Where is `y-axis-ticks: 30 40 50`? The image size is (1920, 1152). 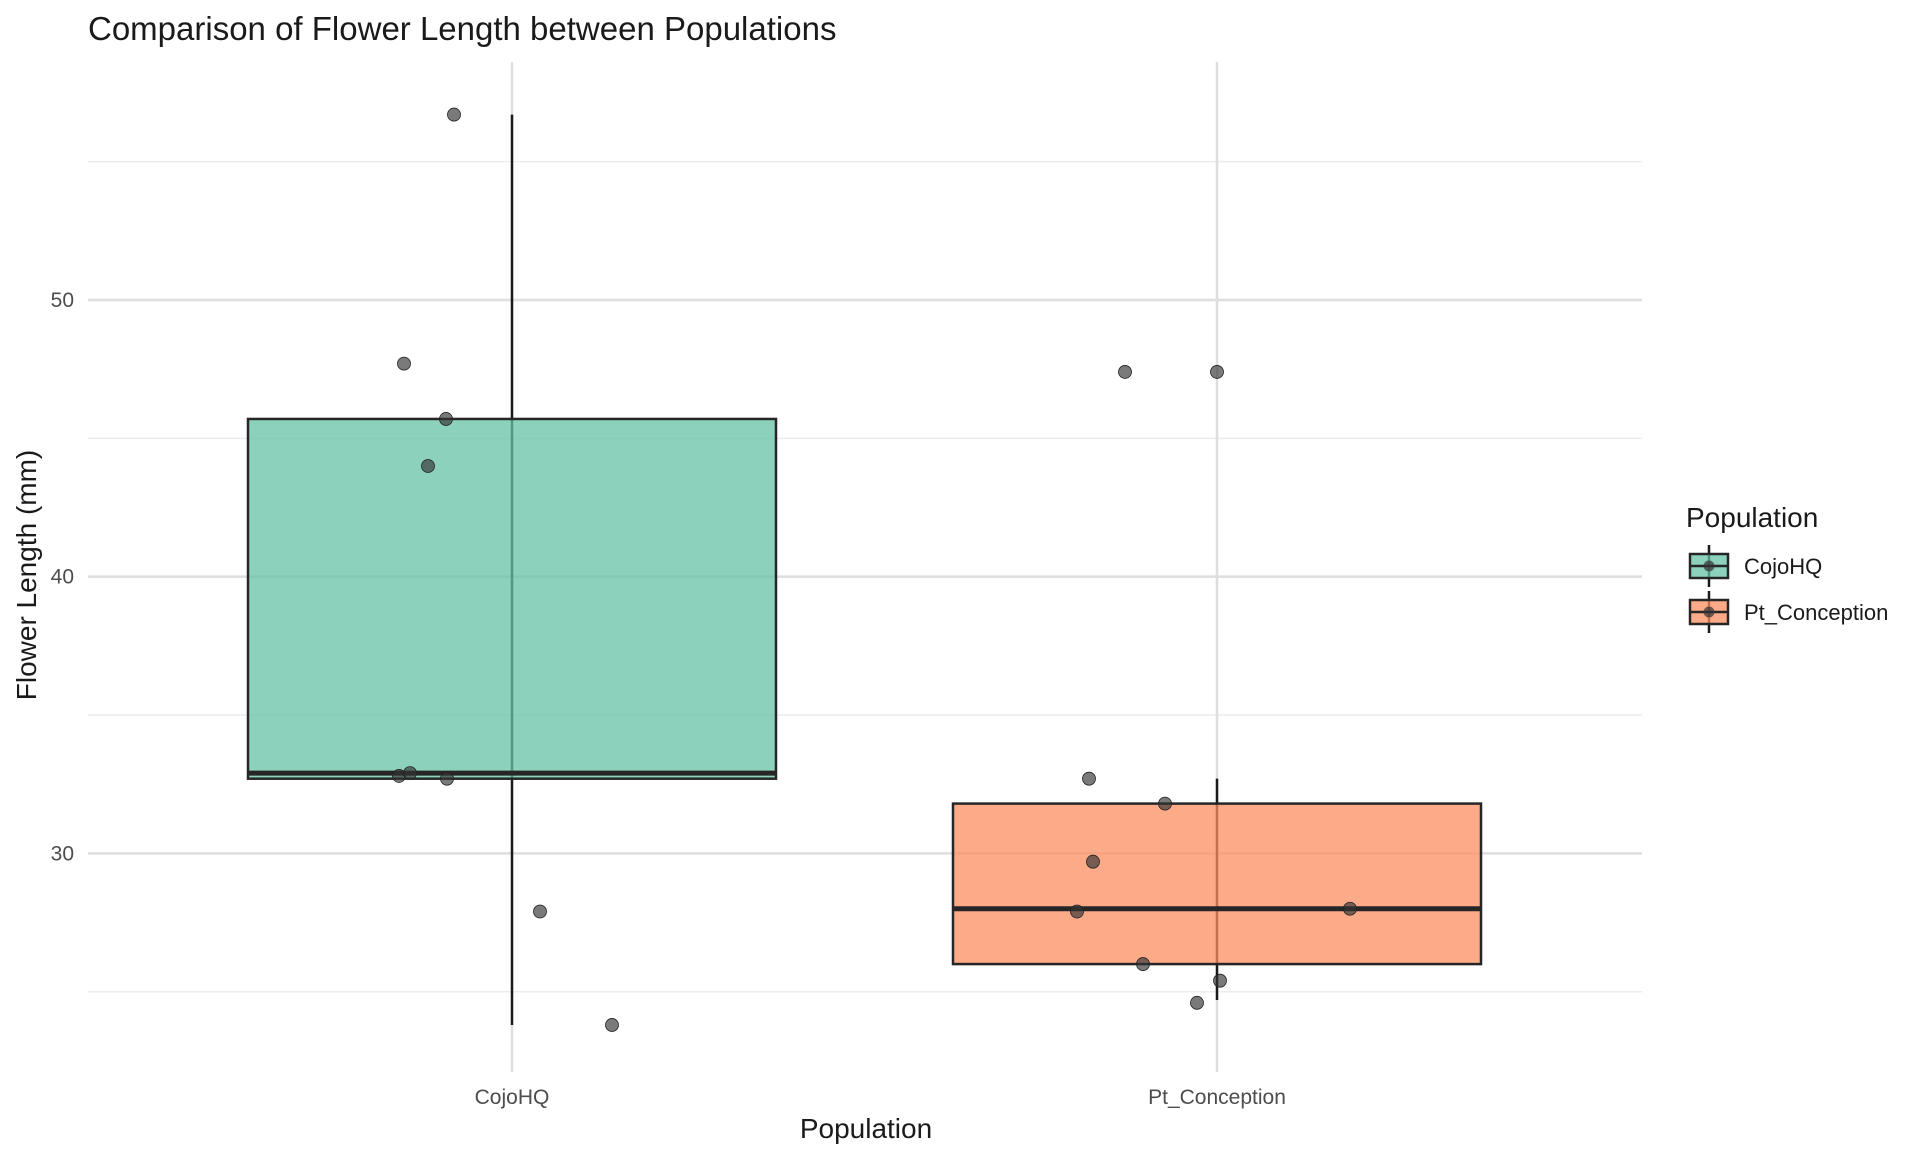
y-axis-ticks: 30 40 50 is located at coordinates (62, 577).